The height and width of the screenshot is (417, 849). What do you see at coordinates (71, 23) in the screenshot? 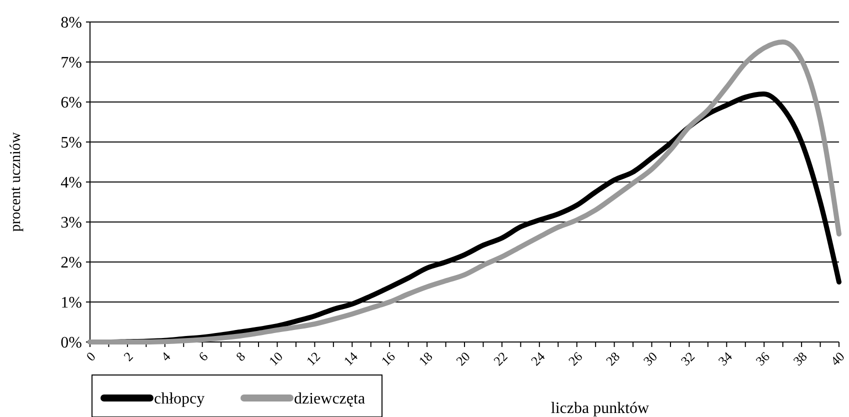
I see `y-tick-label: 8%` at bounding box center [71, 23].